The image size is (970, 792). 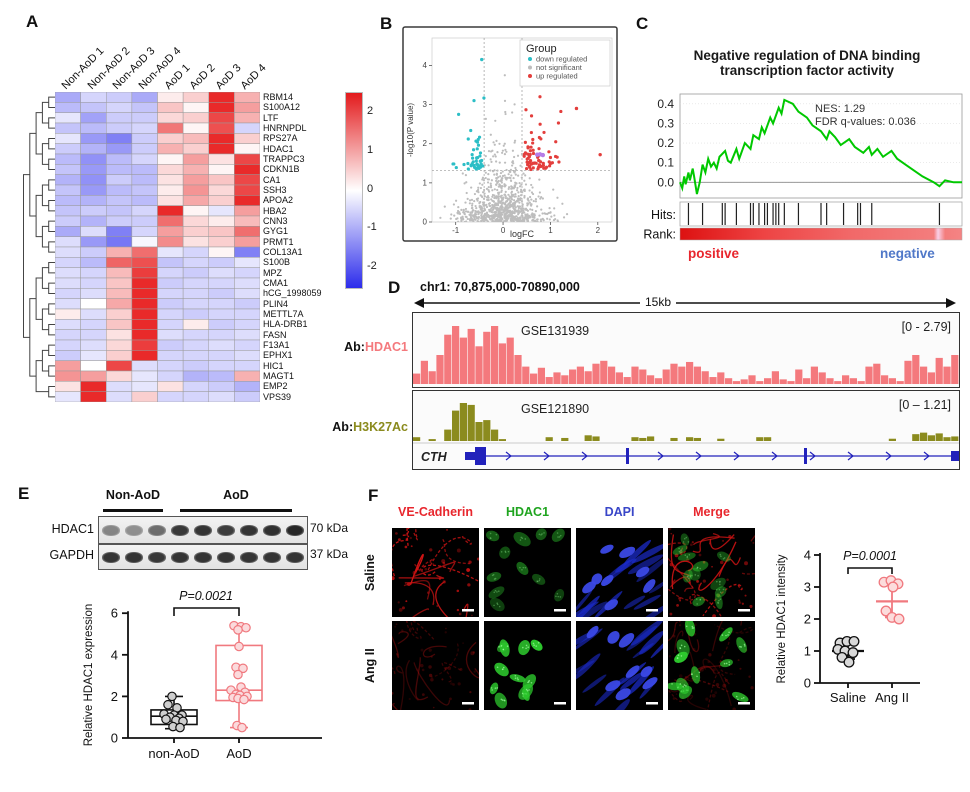 I want to click on h3k27ac-chip-track: GSE121890 [0 – 1.21] CTH, so click(x=686, y=430).